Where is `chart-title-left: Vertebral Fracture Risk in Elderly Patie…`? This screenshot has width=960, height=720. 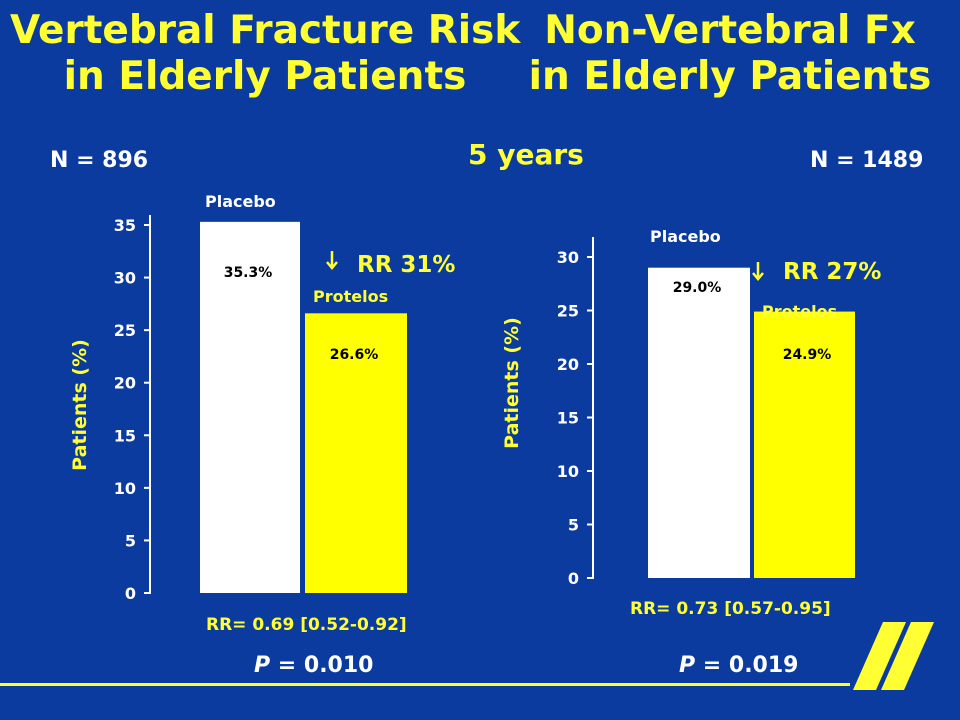 chart-title-left: Vertebral Fracture Risk in Elderly Patie… is located at coordinates (265, 54).